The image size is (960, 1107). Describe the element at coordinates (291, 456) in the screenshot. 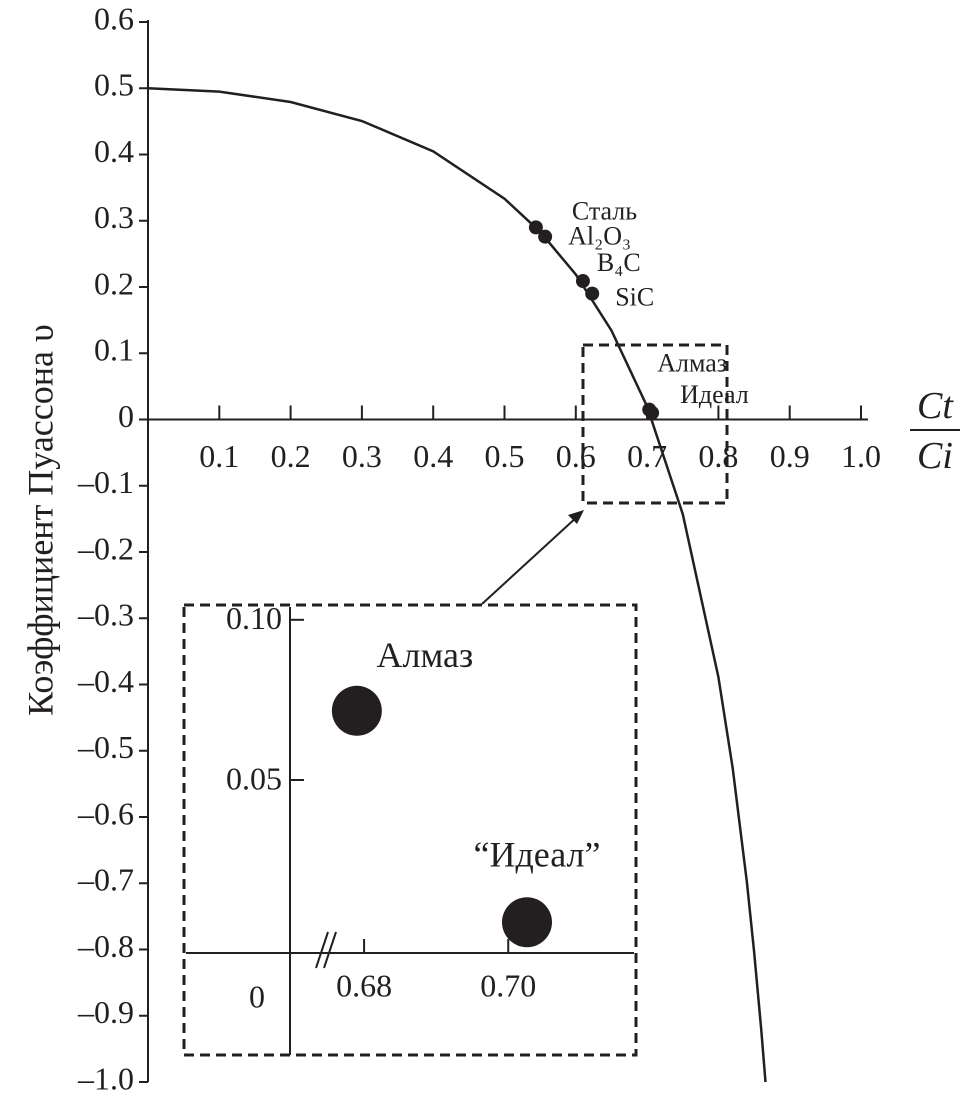

I see `x-tick-label: 0.2` at that location.